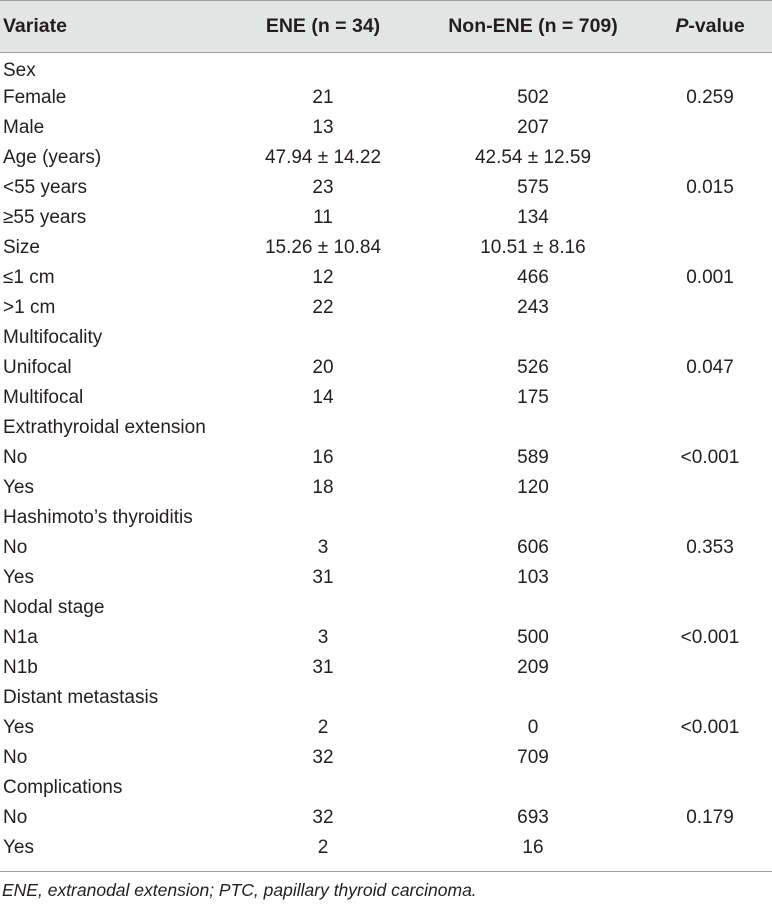 This screenshot has height=923, width=772. Describe the element at coordinates (323, 277) in the screenshot. I see `row-ene-cell: 12` at that location.